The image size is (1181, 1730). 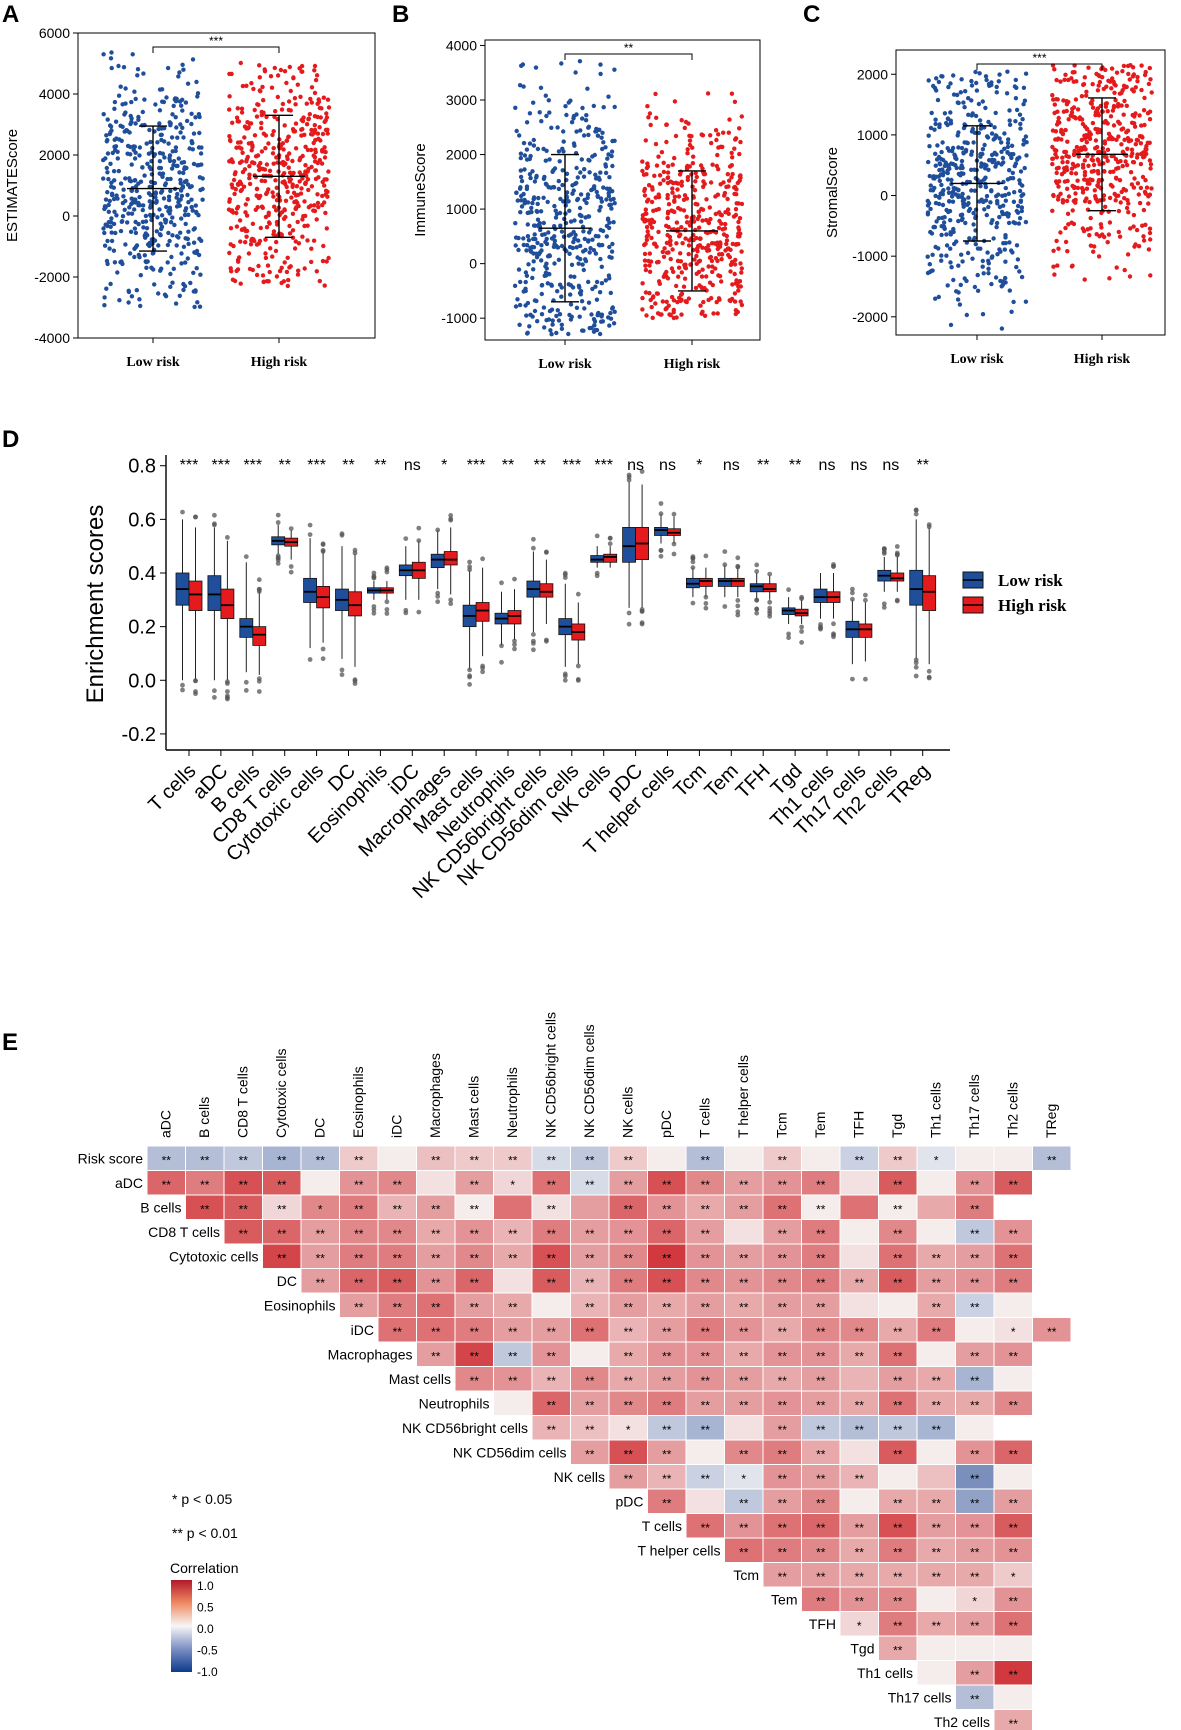 What do you see at coordinates (678, 1550) in the screenshot?
I see `row-label: T helper cells` at bounding box center [678, 1550].